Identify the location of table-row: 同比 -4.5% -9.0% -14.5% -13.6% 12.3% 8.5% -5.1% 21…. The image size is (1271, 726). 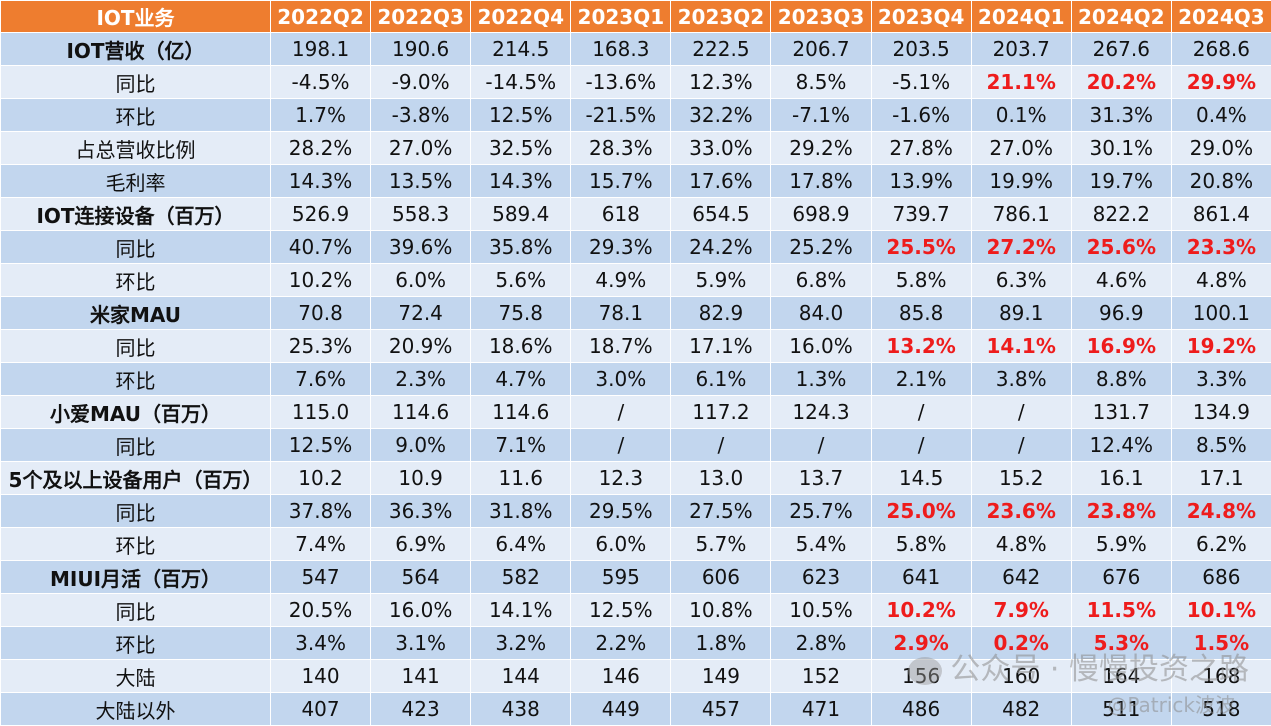
(635, 82).